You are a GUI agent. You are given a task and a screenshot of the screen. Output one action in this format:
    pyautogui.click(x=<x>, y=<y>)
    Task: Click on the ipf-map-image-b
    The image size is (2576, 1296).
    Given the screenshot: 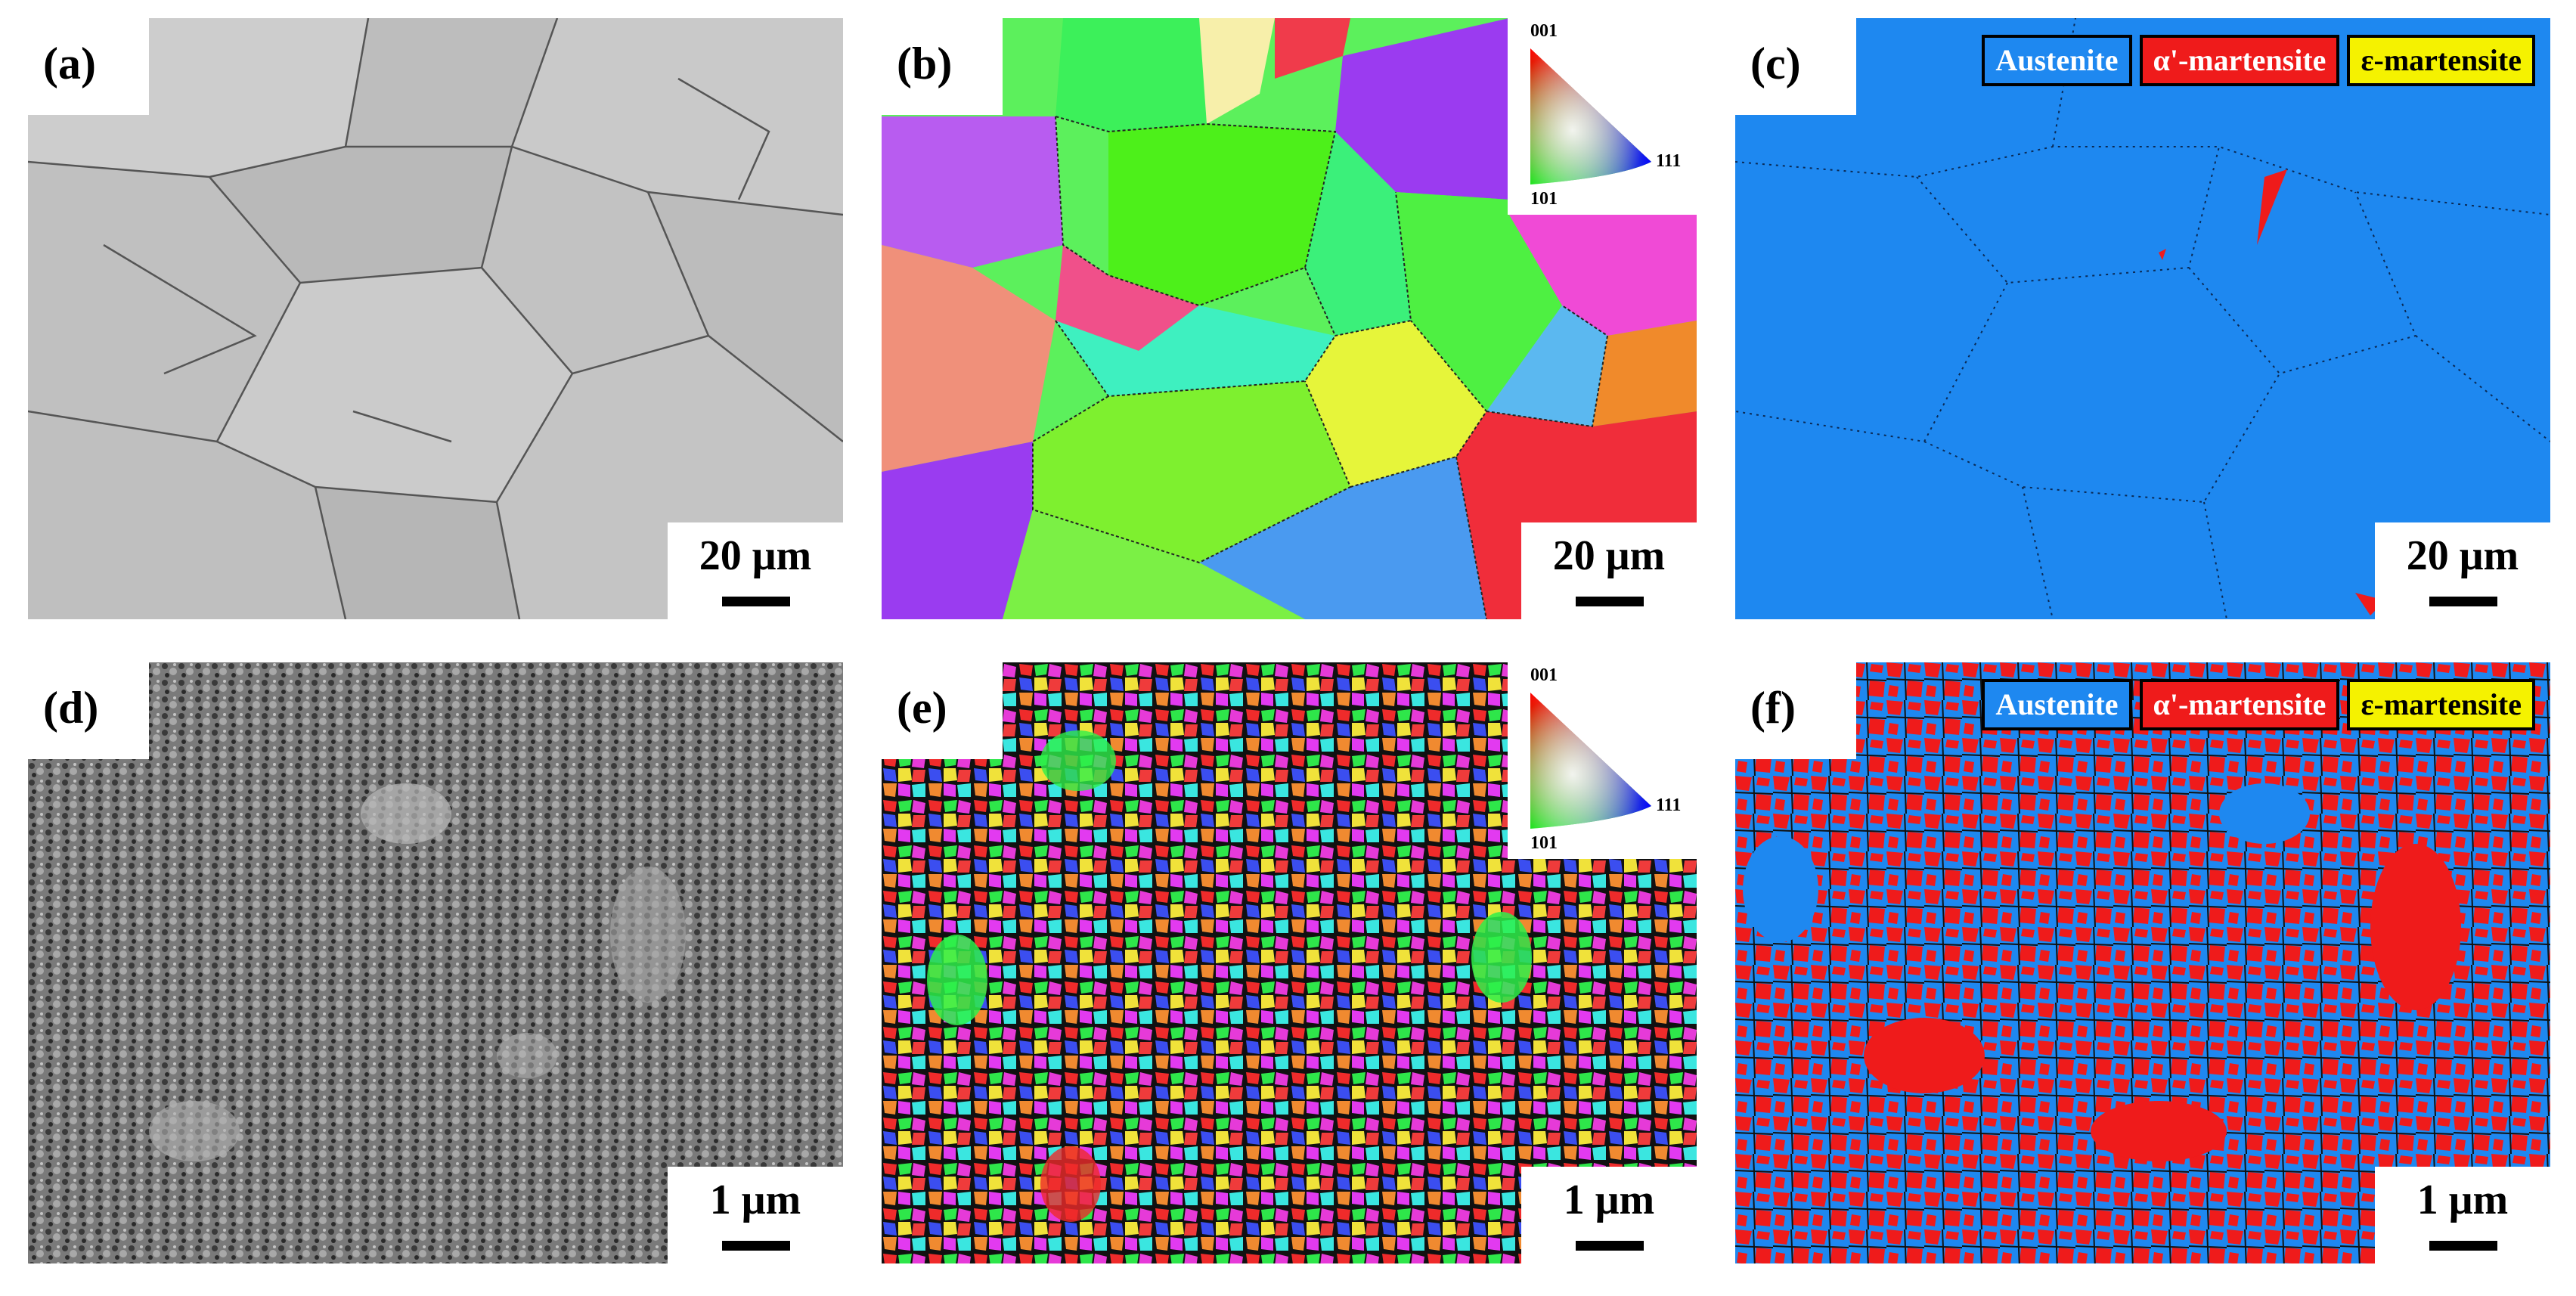 What is the action you would take?
    pyautogui.click(x=1289, y=318)
    